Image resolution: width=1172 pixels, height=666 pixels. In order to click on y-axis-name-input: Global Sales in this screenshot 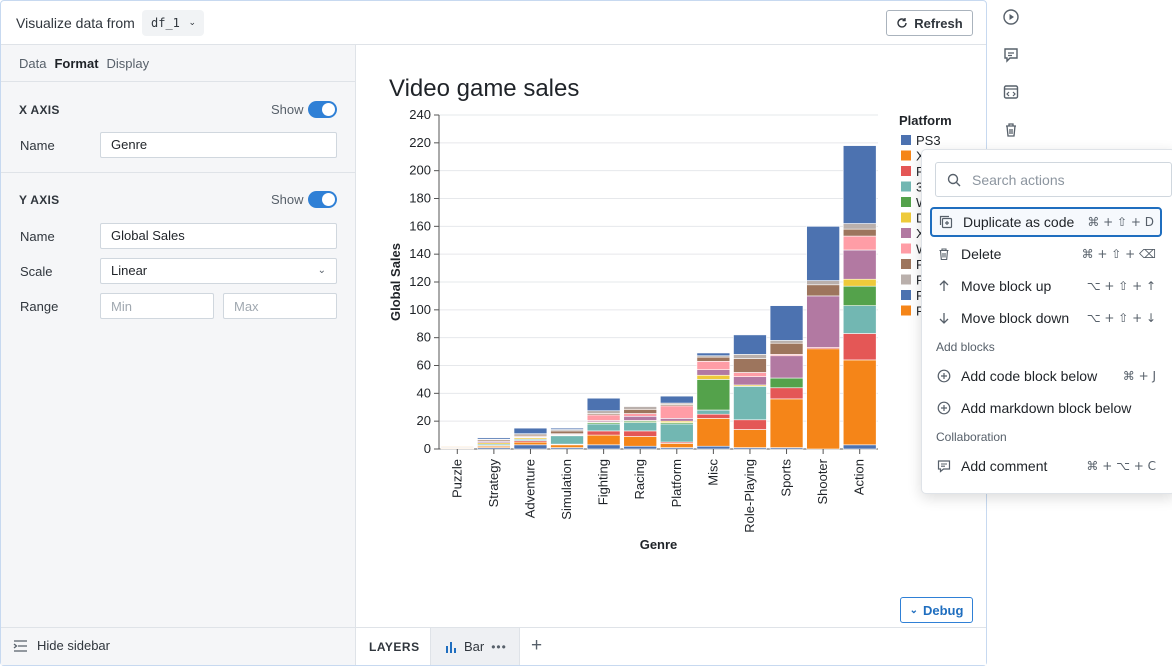, I will do `click(218, 236)`.